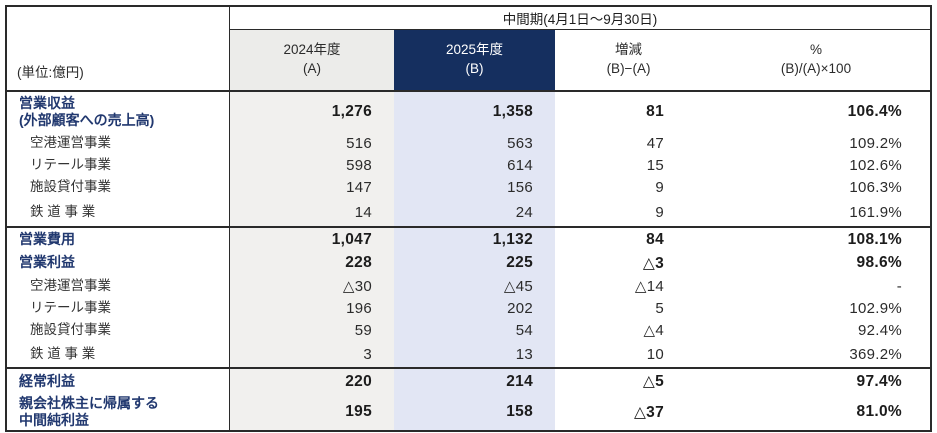  I want to click on table-row: 空港運営事業 △30 △45 △14 -, so click(468, 286).